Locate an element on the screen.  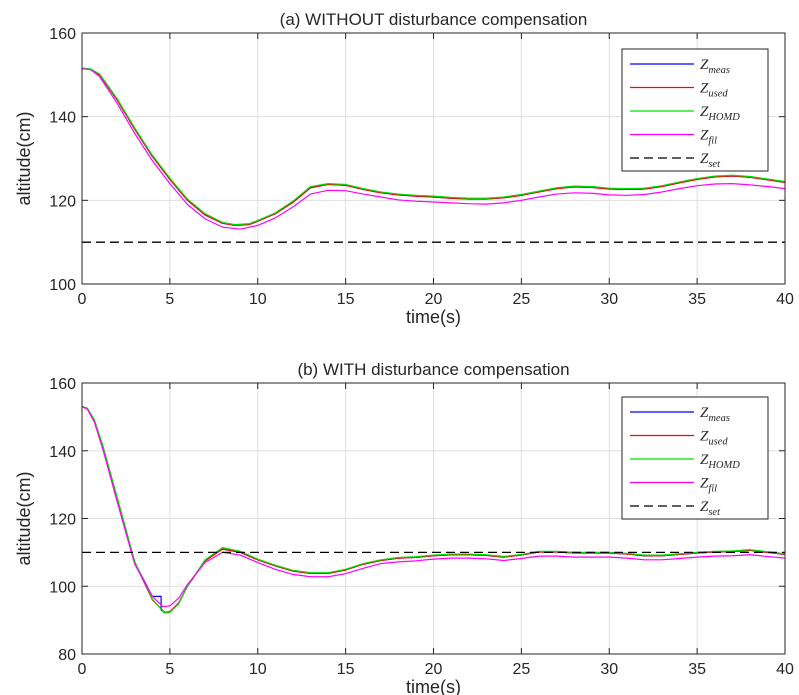
chart-title: (b) WITH disturbance compensation is located at coordinates (433, 369).